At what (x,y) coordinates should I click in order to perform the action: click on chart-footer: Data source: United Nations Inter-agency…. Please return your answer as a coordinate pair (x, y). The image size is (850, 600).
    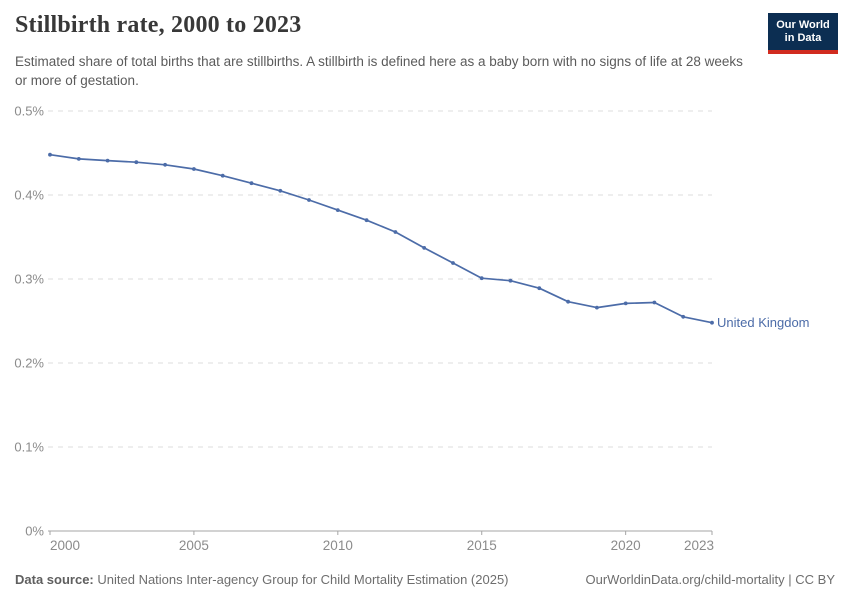
    Looking at the image, I should click on (425, 579).